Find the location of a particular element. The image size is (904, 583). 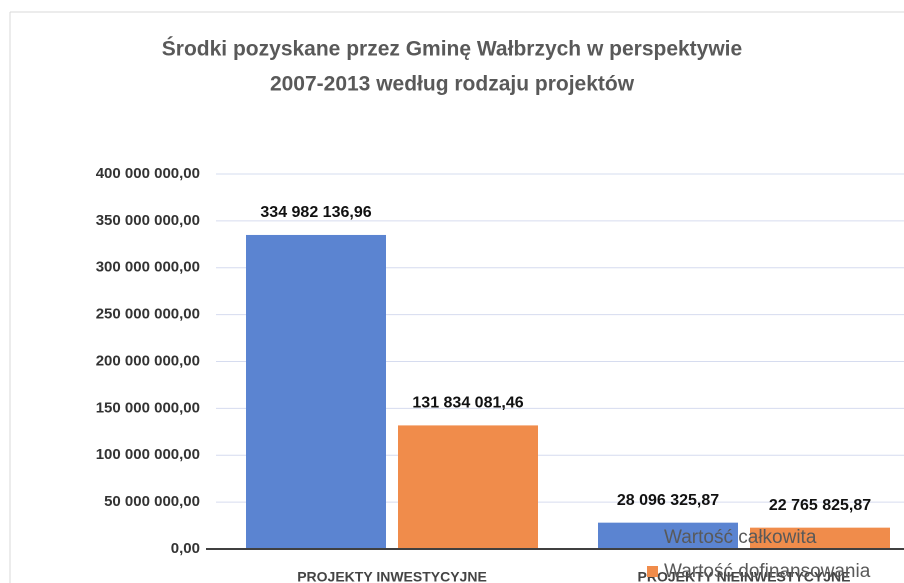

legend-label: Wartość dofinansowania is located at coordinates (767, 571).